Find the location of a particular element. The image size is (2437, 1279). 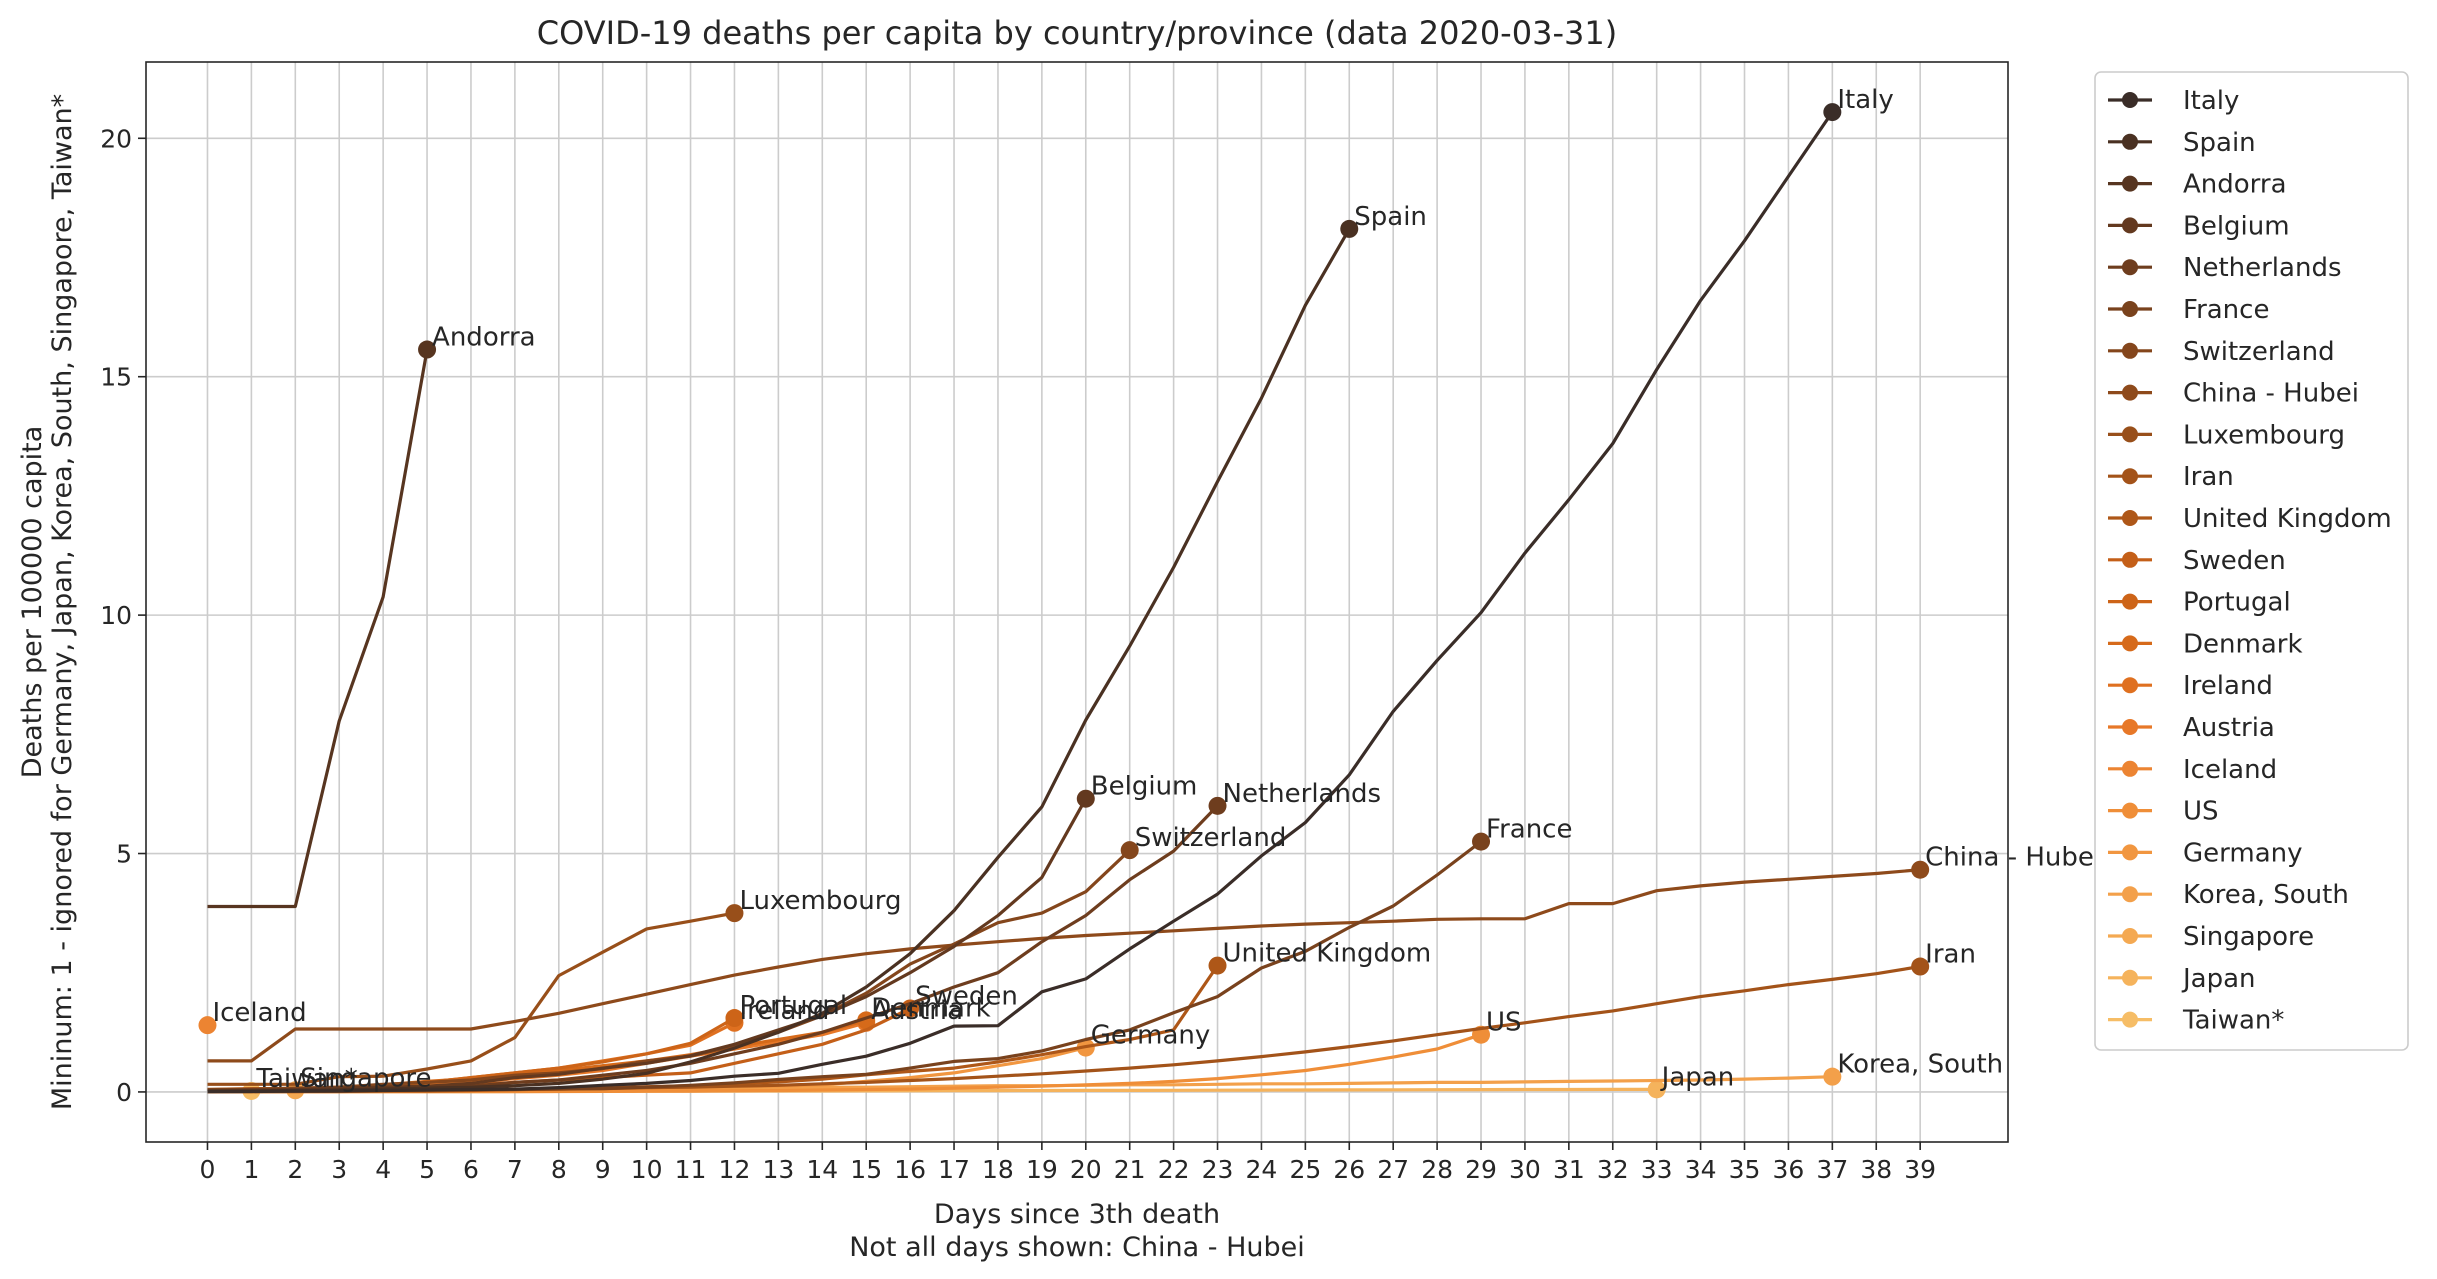

series-end-label: Denmark is located at coordinates (931, 1008).